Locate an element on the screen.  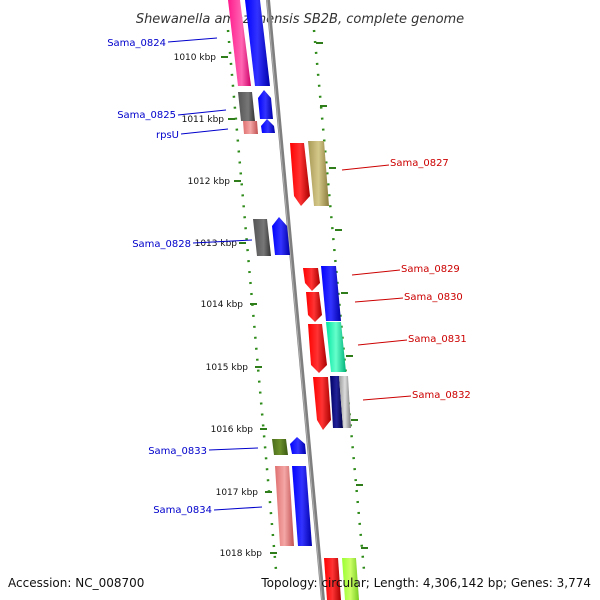
tick-marks-right is located at coordinates (342, 295).